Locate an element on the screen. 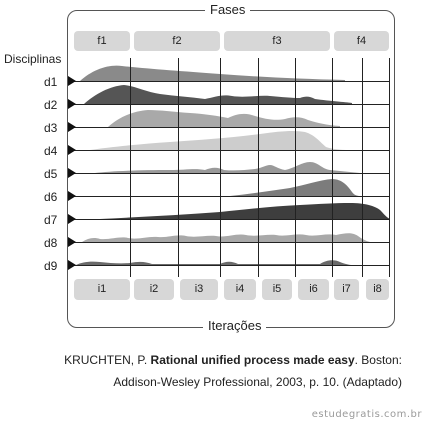  iteration-tab-i5: i5 is located at coordinates (277, 289).